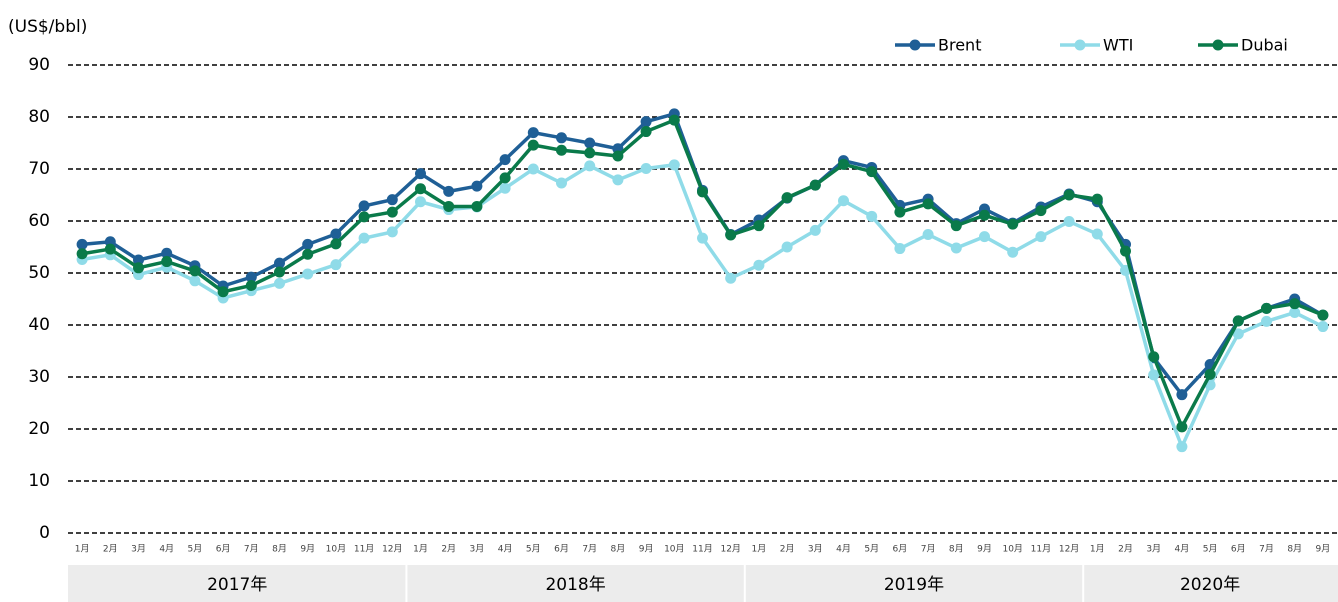 This screenshot has width=1338, height=602. I want to click on year-label: 2017年, so click(237, 585).